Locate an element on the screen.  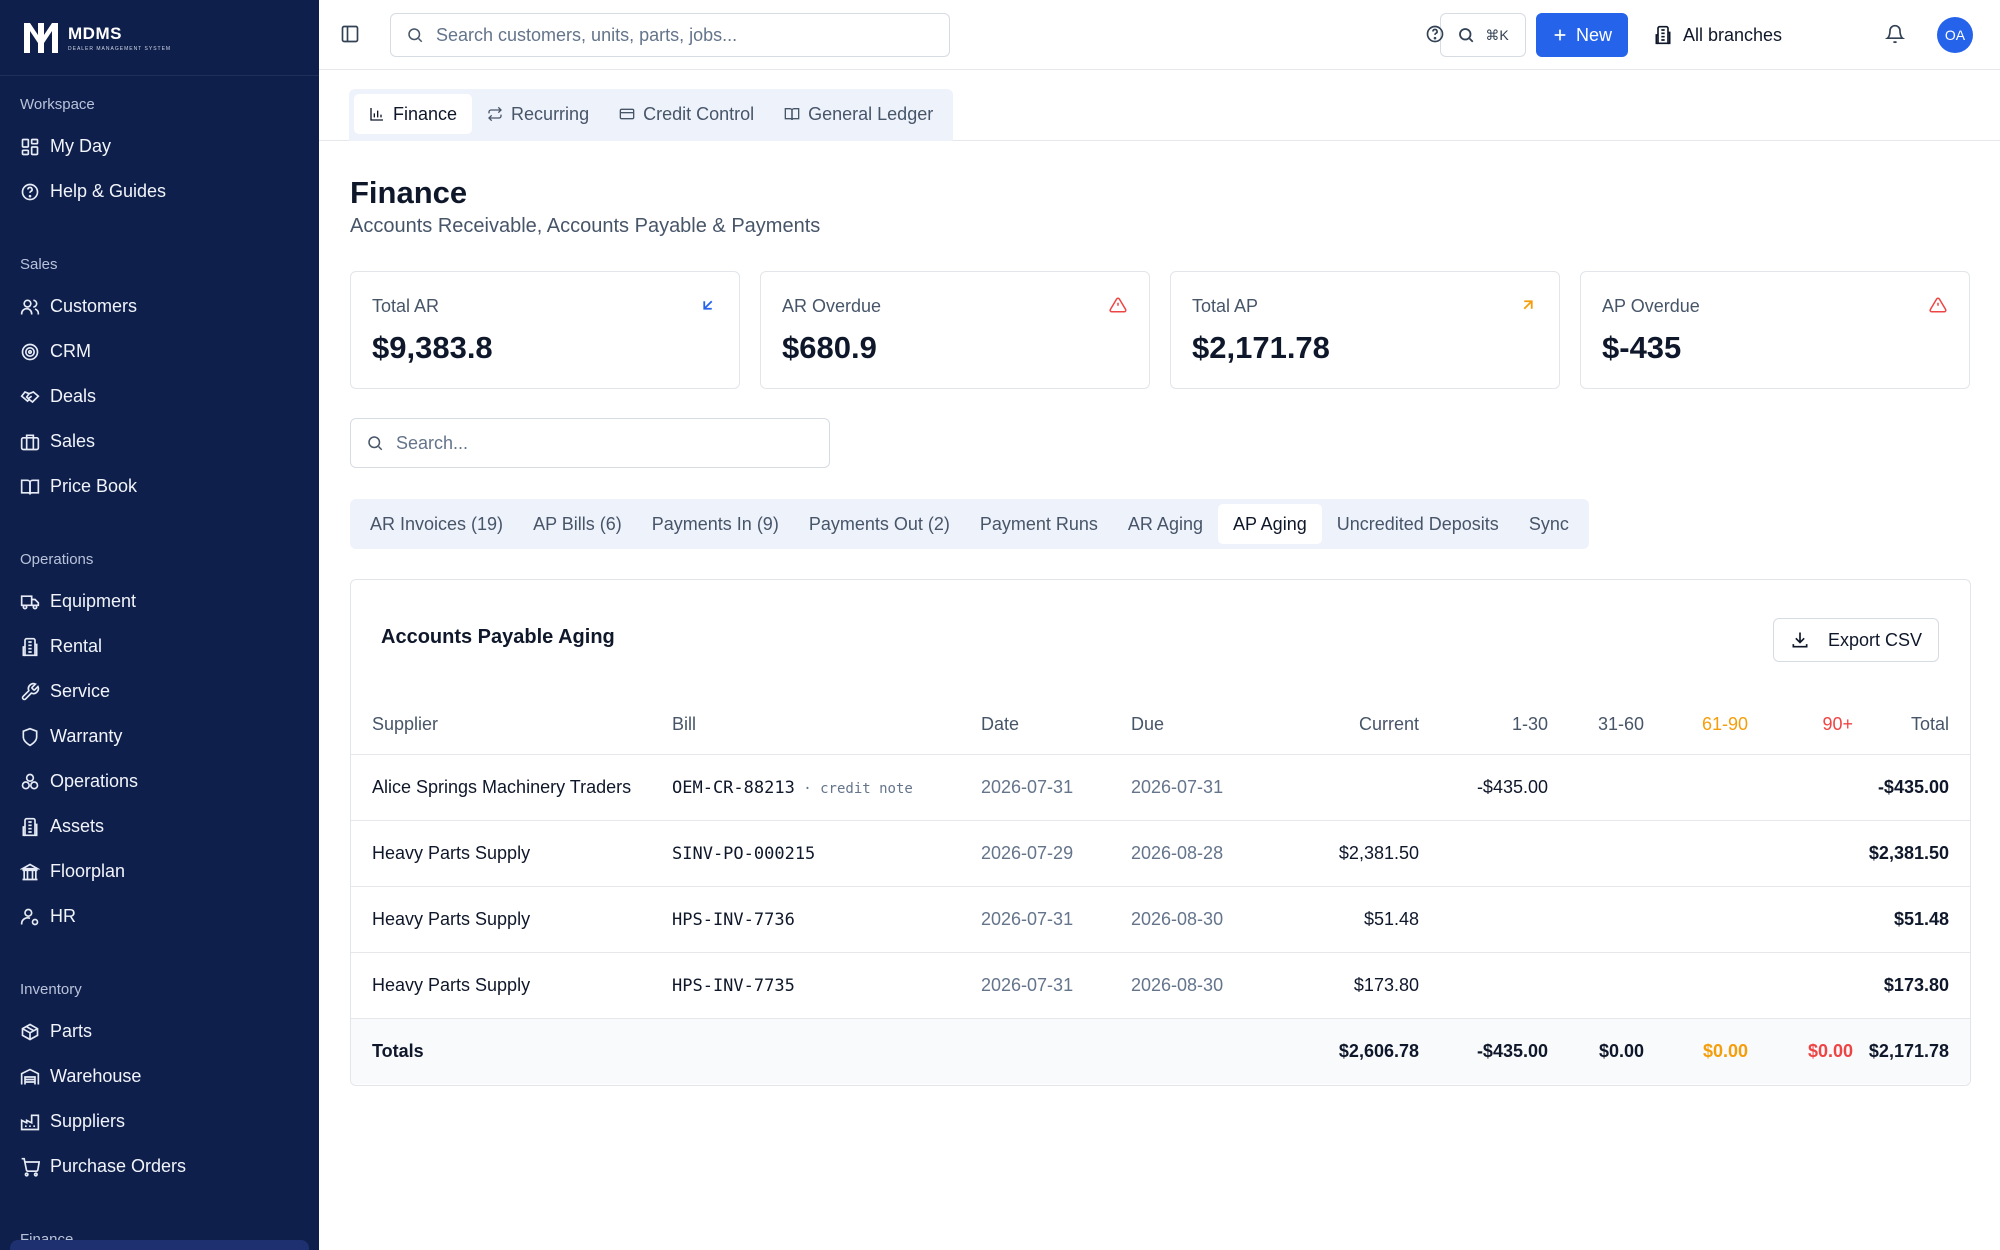
cell-current: $173.80 is located at coordinates (1350, 985).